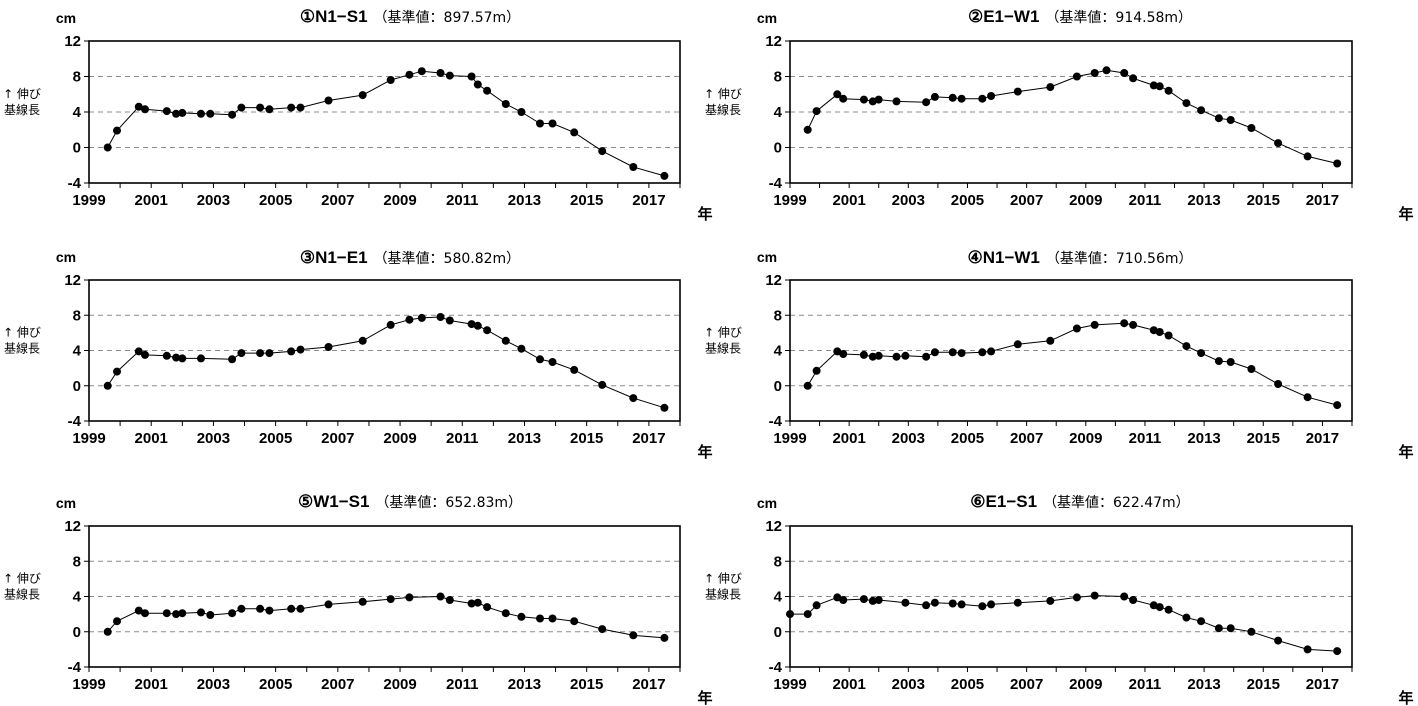 The height and width of the screenshot is (706, 1418). I want to click on y-axis-label-line1: ↑ 伸び, so click(723, 333).